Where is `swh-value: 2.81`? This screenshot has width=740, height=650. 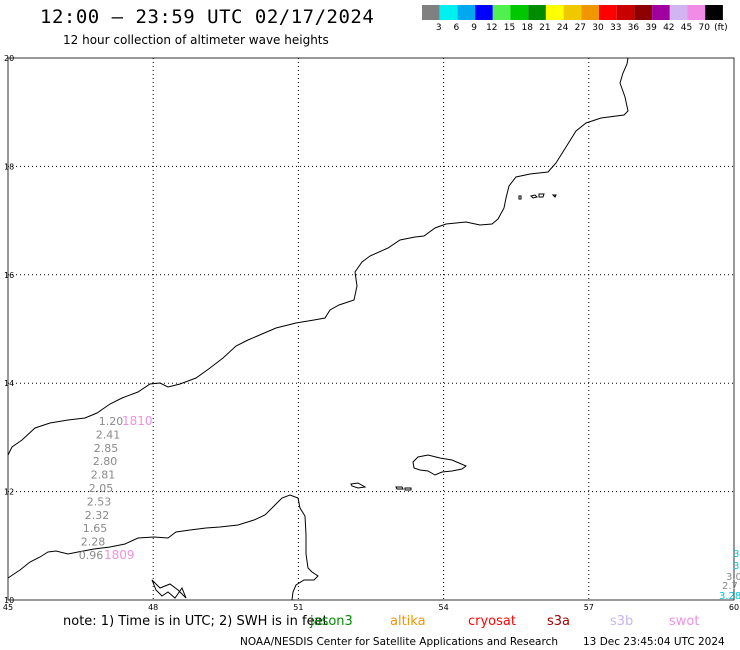 swh-value: 2.81 is located at coordinates (103, 475).